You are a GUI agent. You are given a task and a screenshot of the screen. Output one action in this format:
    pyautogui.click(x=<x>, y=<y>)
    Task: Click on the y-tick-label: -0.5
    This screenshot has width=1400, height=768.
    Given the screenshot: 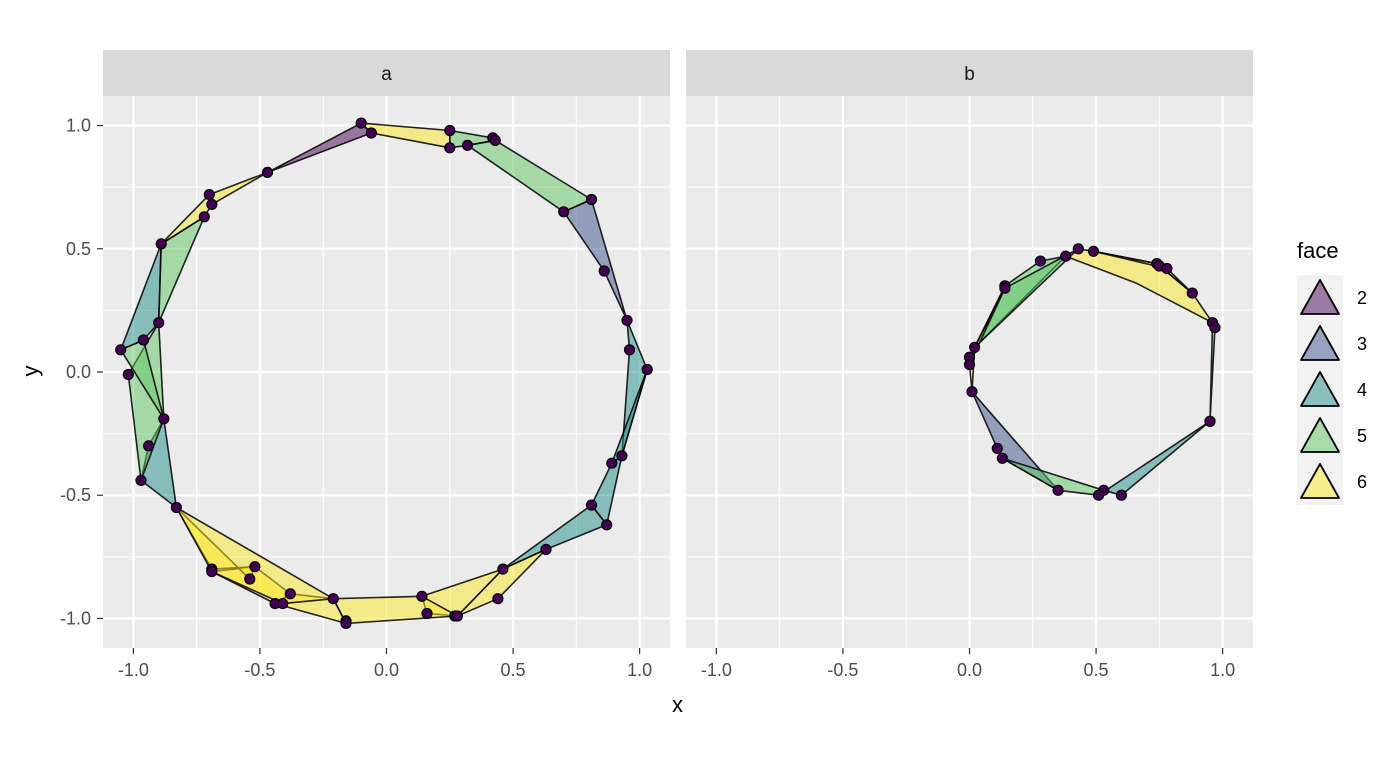 What is the action you would take?
    pyautogui.click(x=75, y=495)
    